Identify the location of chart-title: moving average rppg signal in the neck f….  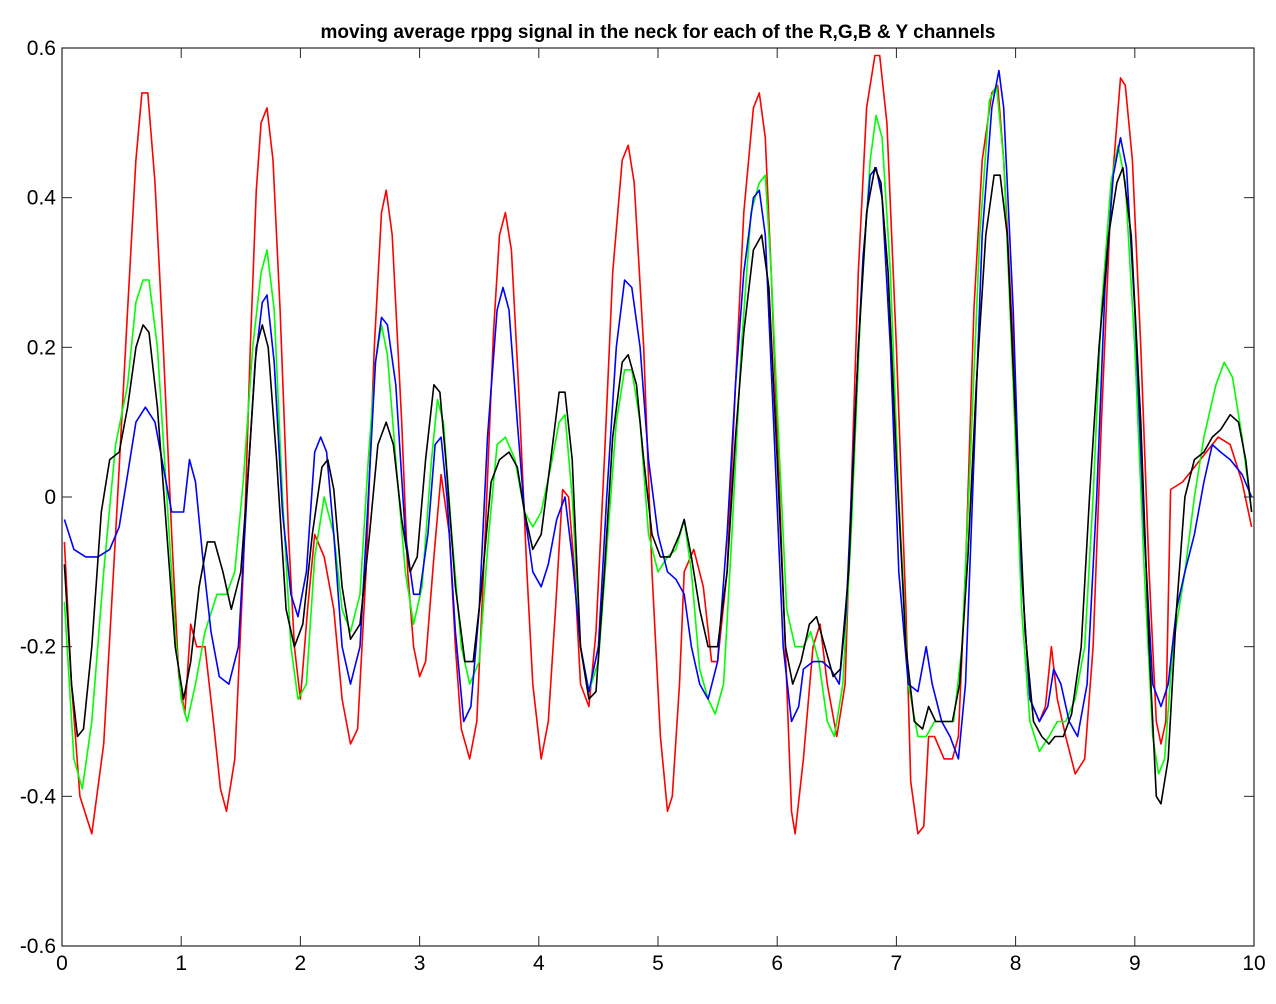
(658, 32).